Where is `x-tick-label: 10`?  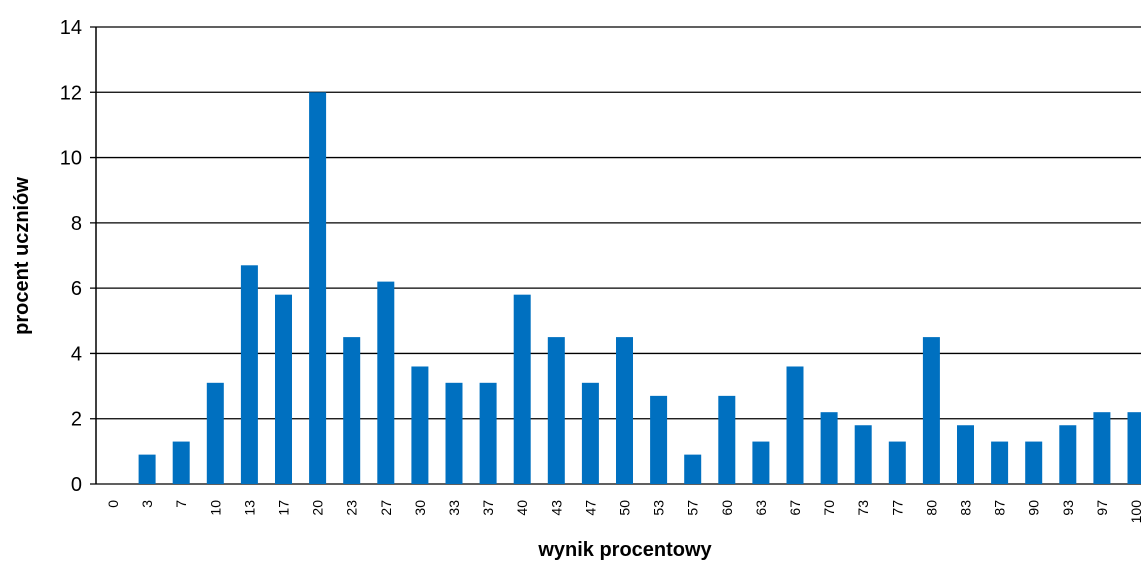
x-tick-label: 10 is located at coordinates (215, 508).